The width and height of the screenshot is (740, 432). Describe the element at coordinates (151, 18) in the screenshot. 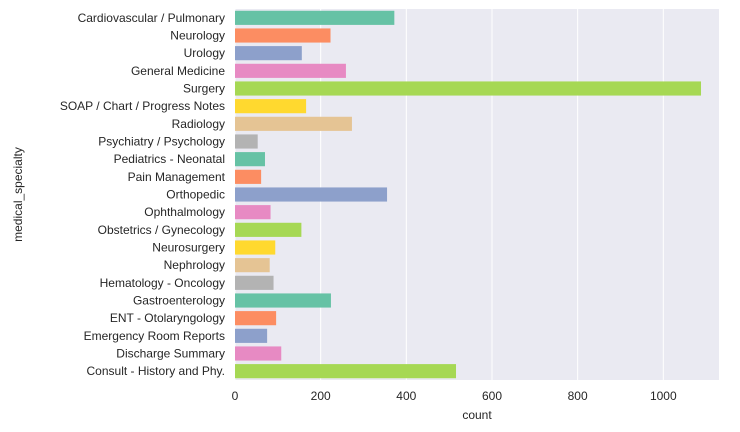

I see `y-tick-label: Cardiovascular / Pulmonary` at that location.